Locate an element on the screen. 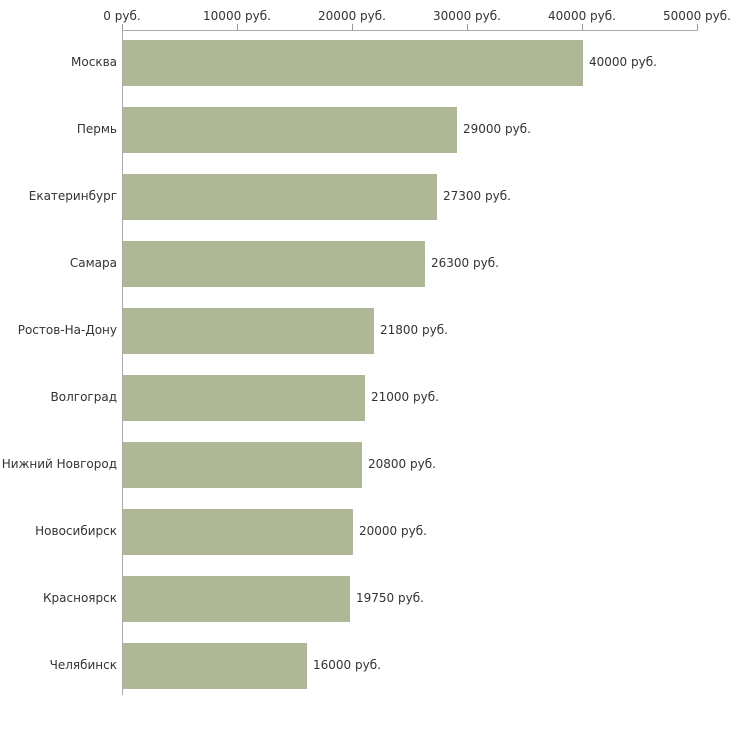 This screenshot has height=730, width=730. x-axis-tick-label: 40000 руб. is located at coordinates (582, 16).